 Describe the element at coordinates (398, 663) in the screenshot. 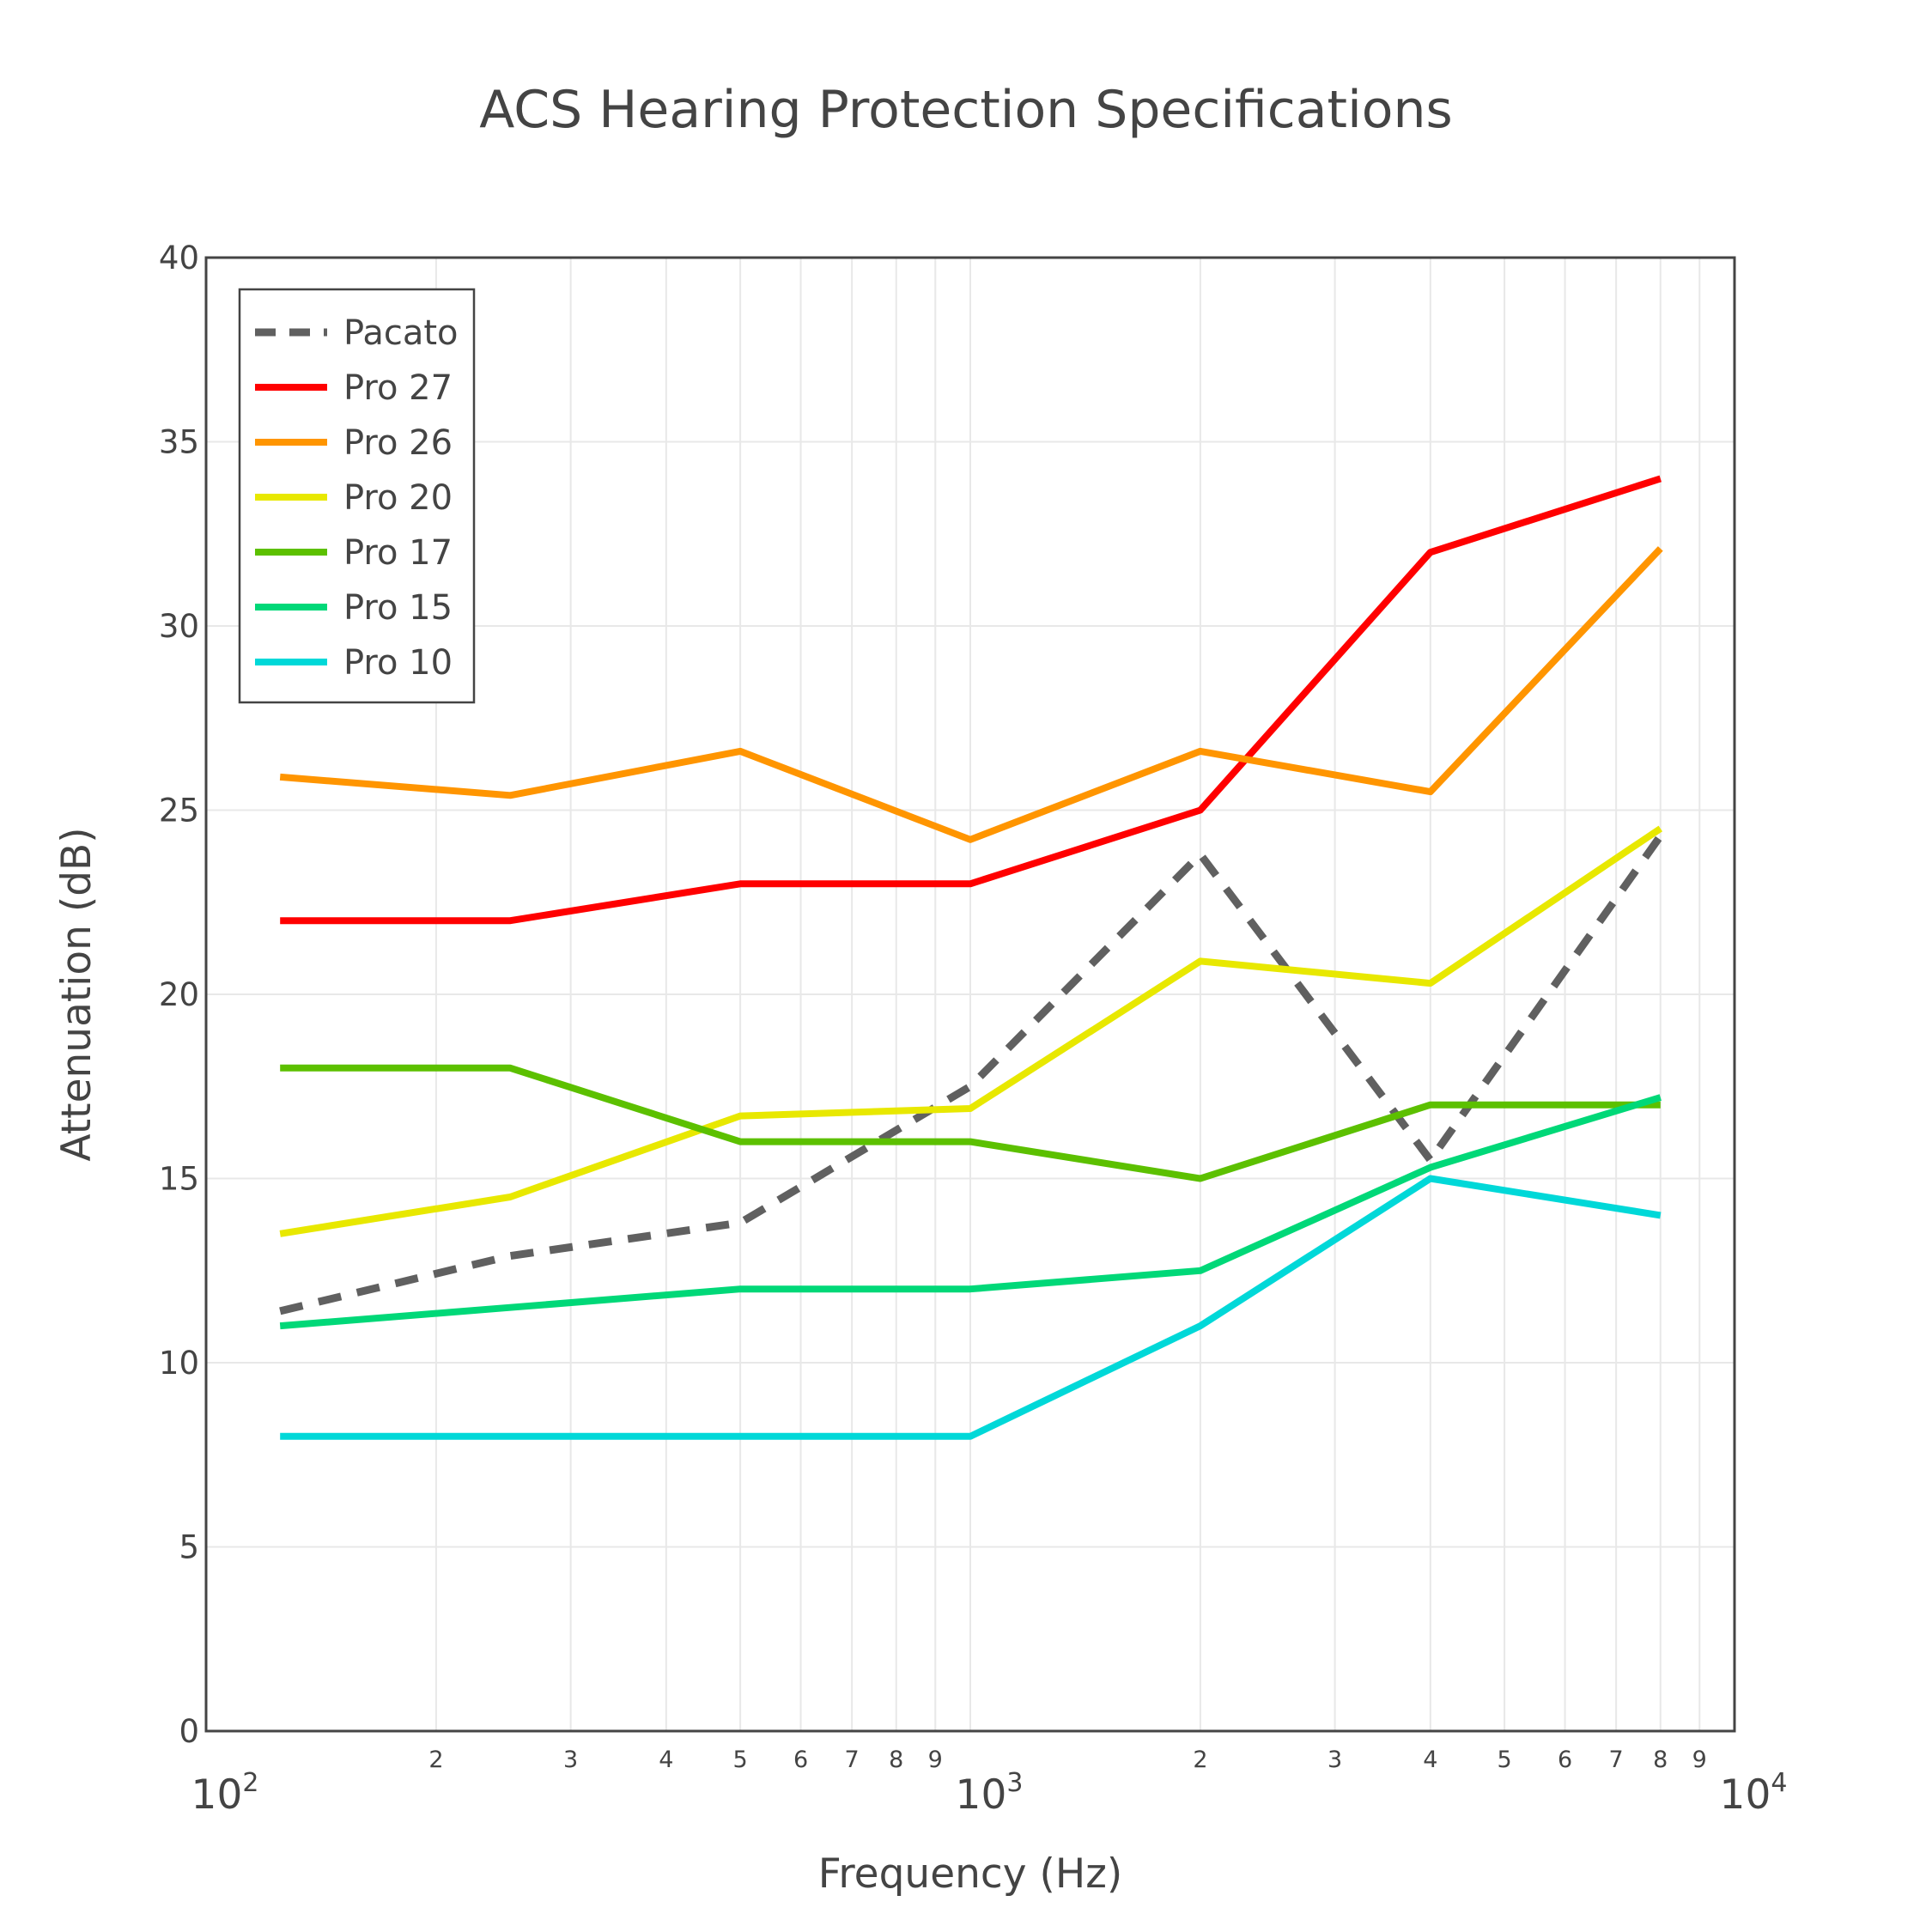

I see `legend-label: Pro 10` at that location.